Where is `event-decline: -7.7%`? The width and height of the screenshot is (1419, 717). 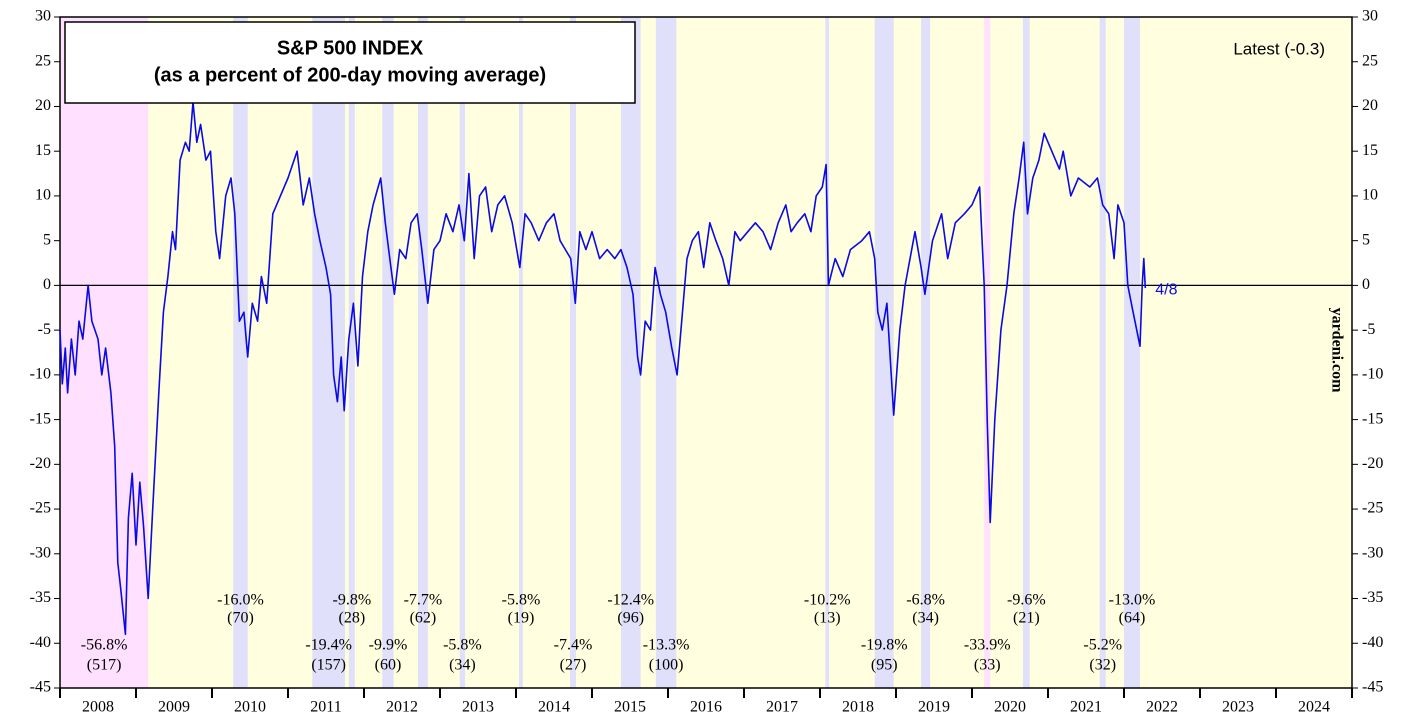 event-decline: -7.7% is located at coordinates (423, 600).